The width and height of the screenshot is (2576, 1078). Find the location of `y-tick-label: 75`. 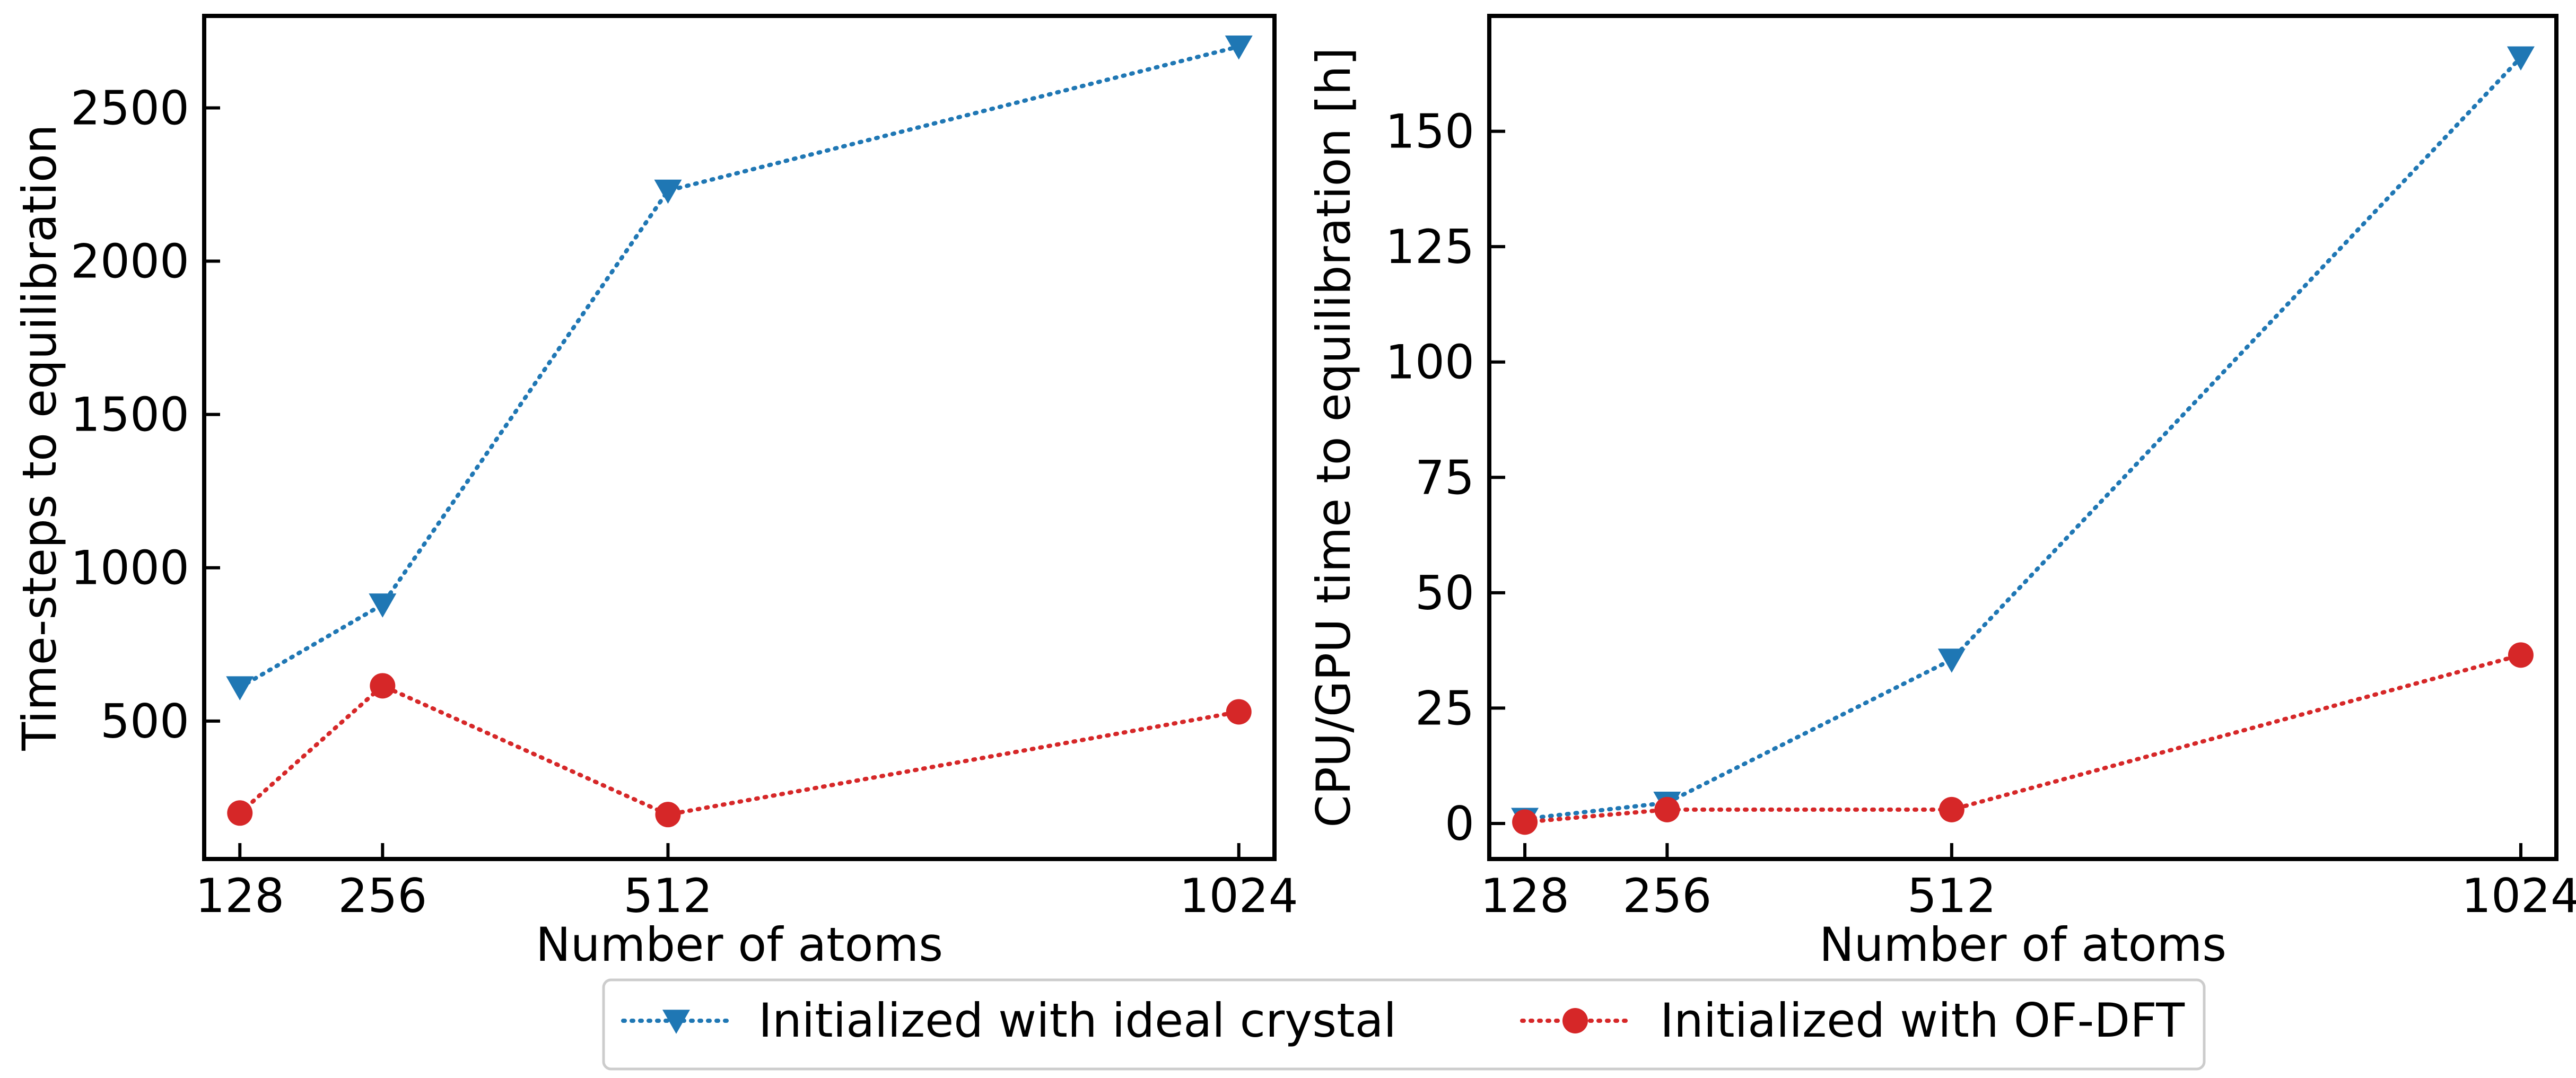

y-tick-label: 75 is located at coordinates (1444, 477).